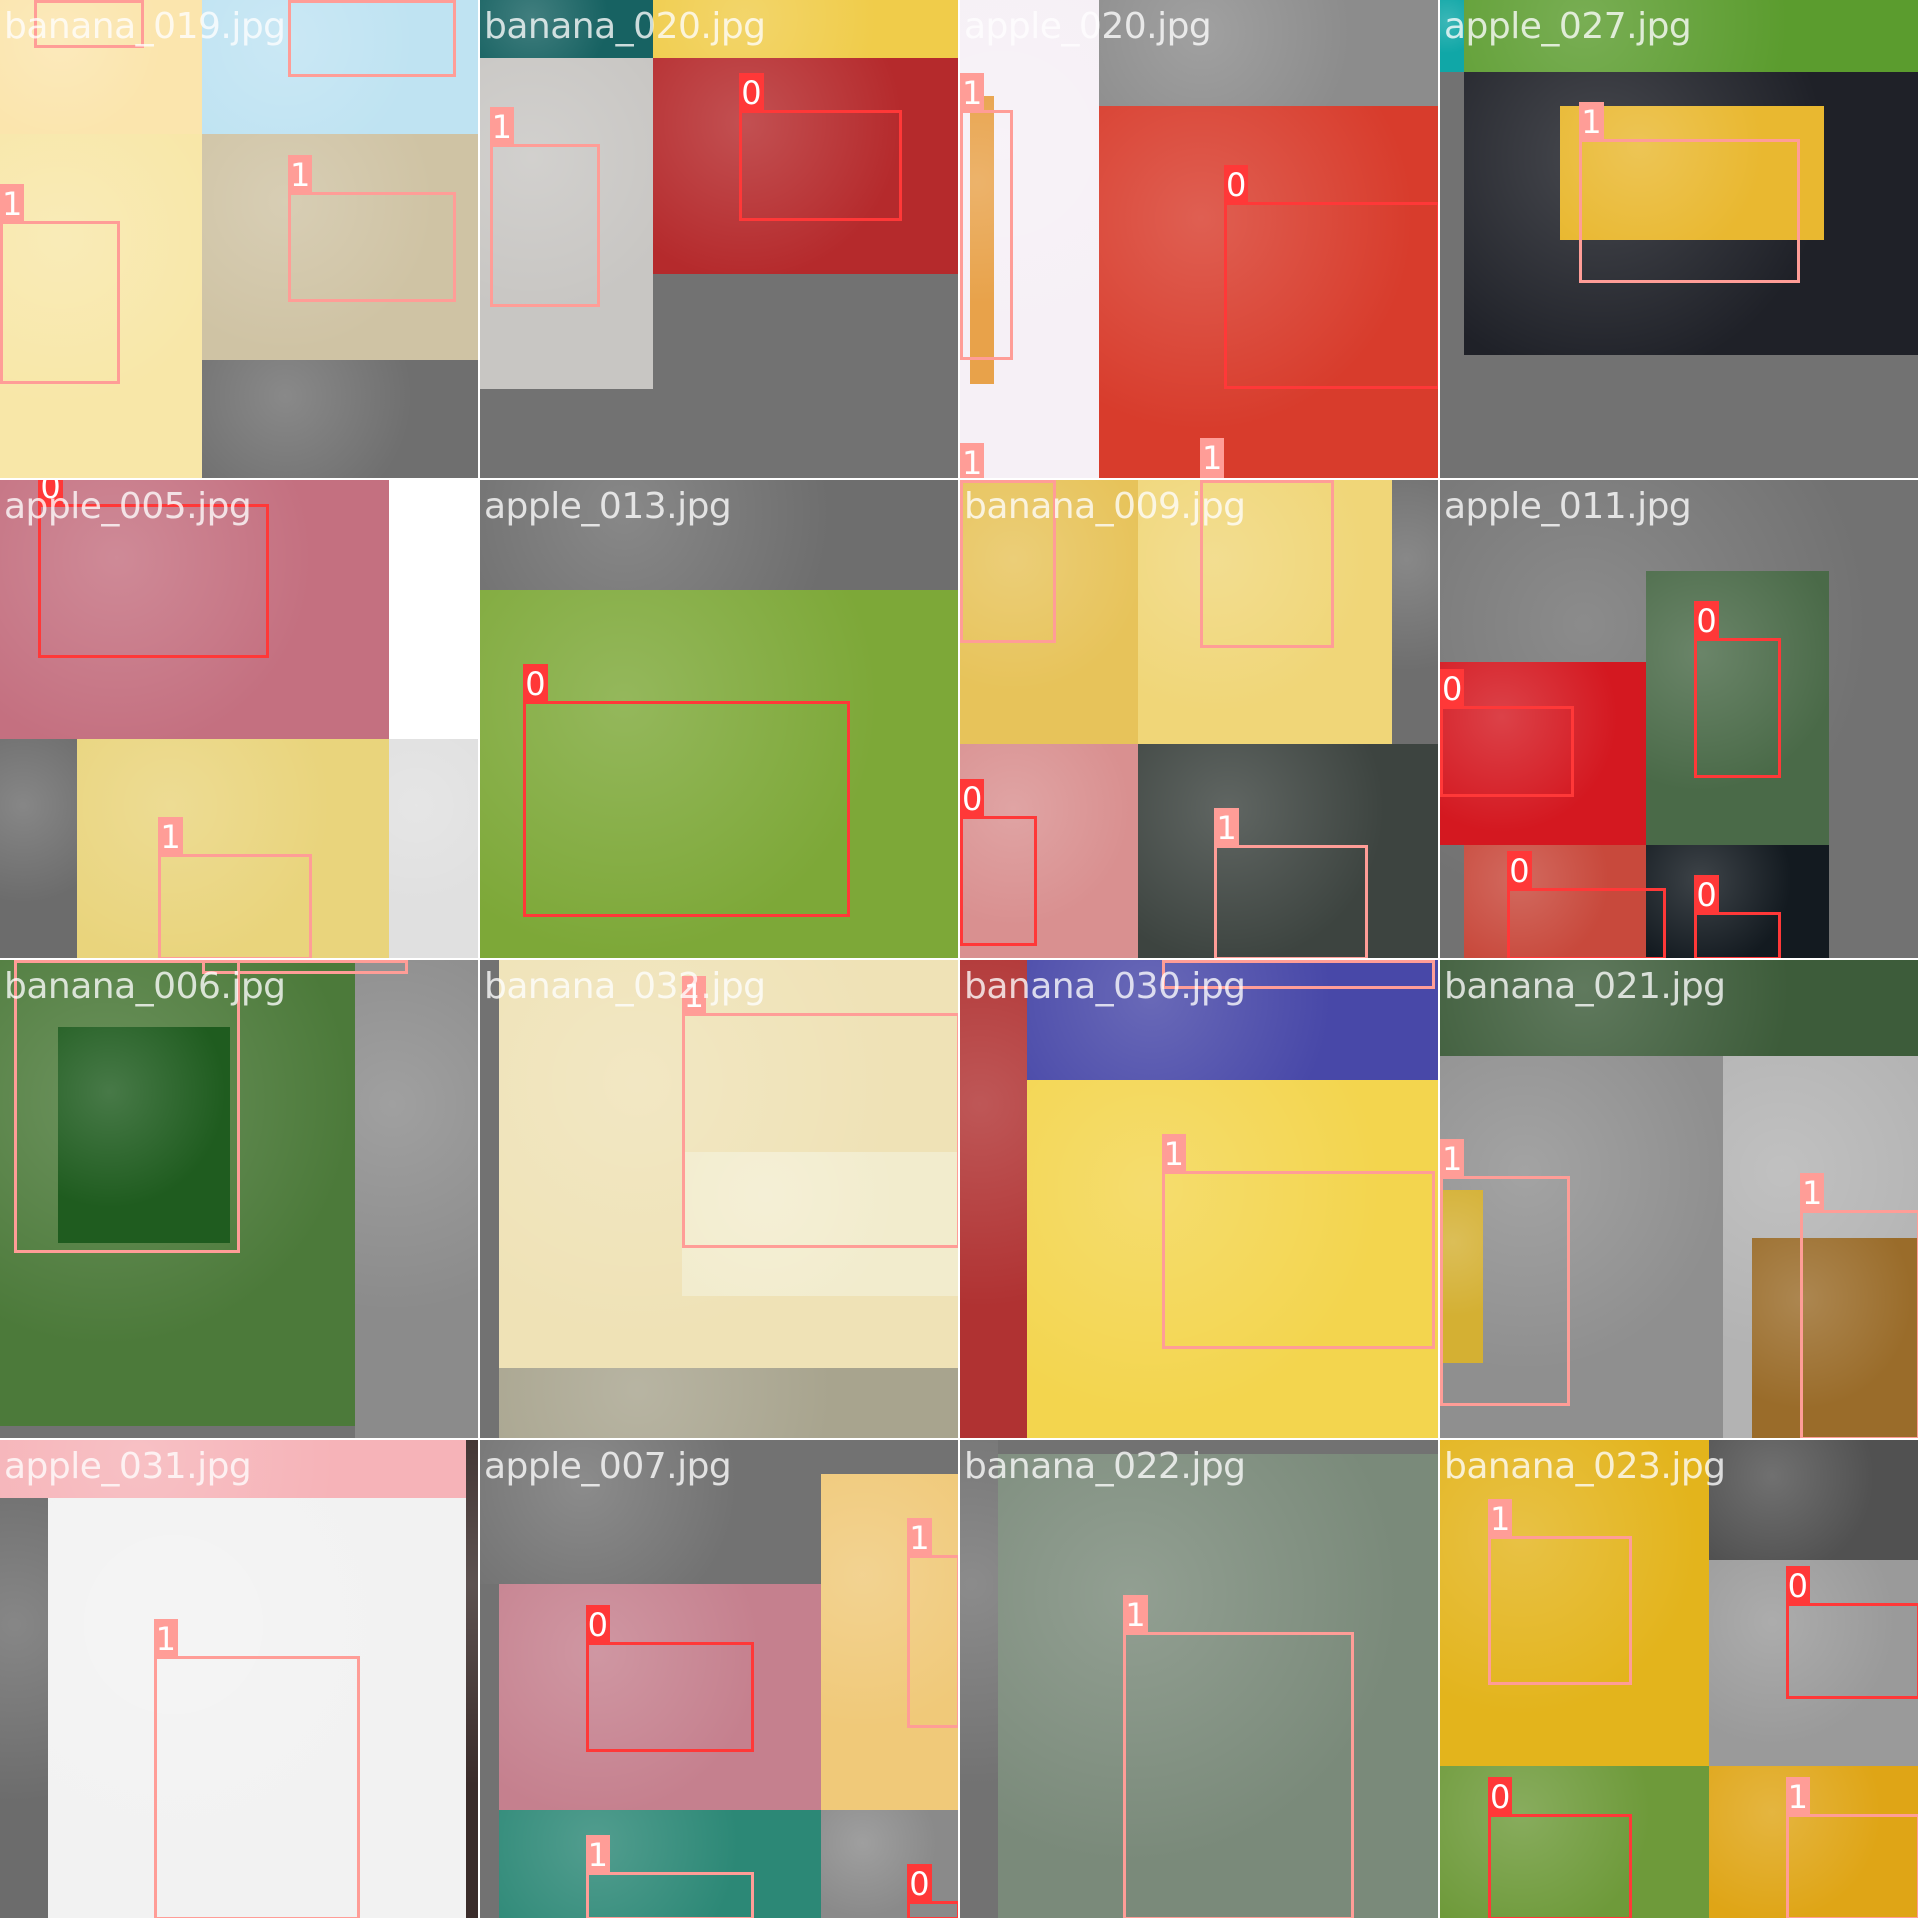 This screenshot has height=1920, width=1920. I want to click on mosaic-tile: 1 apple_027.jpg, so click(1679, 239).